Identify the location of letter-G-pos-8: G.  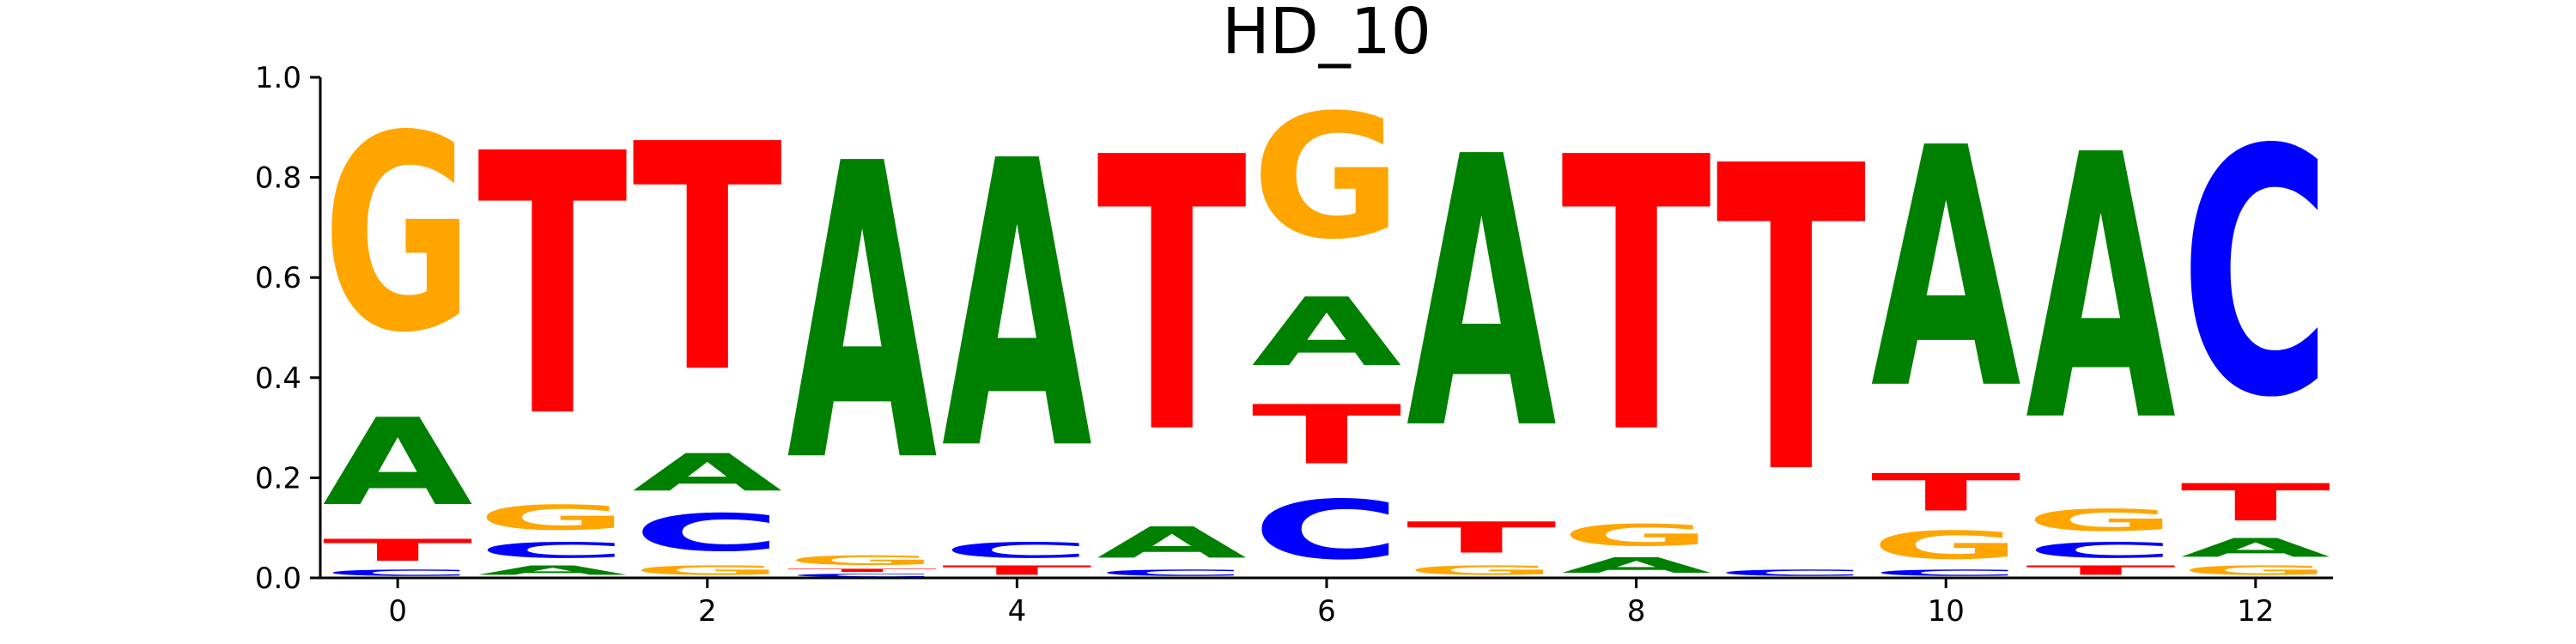
(1636, 535).